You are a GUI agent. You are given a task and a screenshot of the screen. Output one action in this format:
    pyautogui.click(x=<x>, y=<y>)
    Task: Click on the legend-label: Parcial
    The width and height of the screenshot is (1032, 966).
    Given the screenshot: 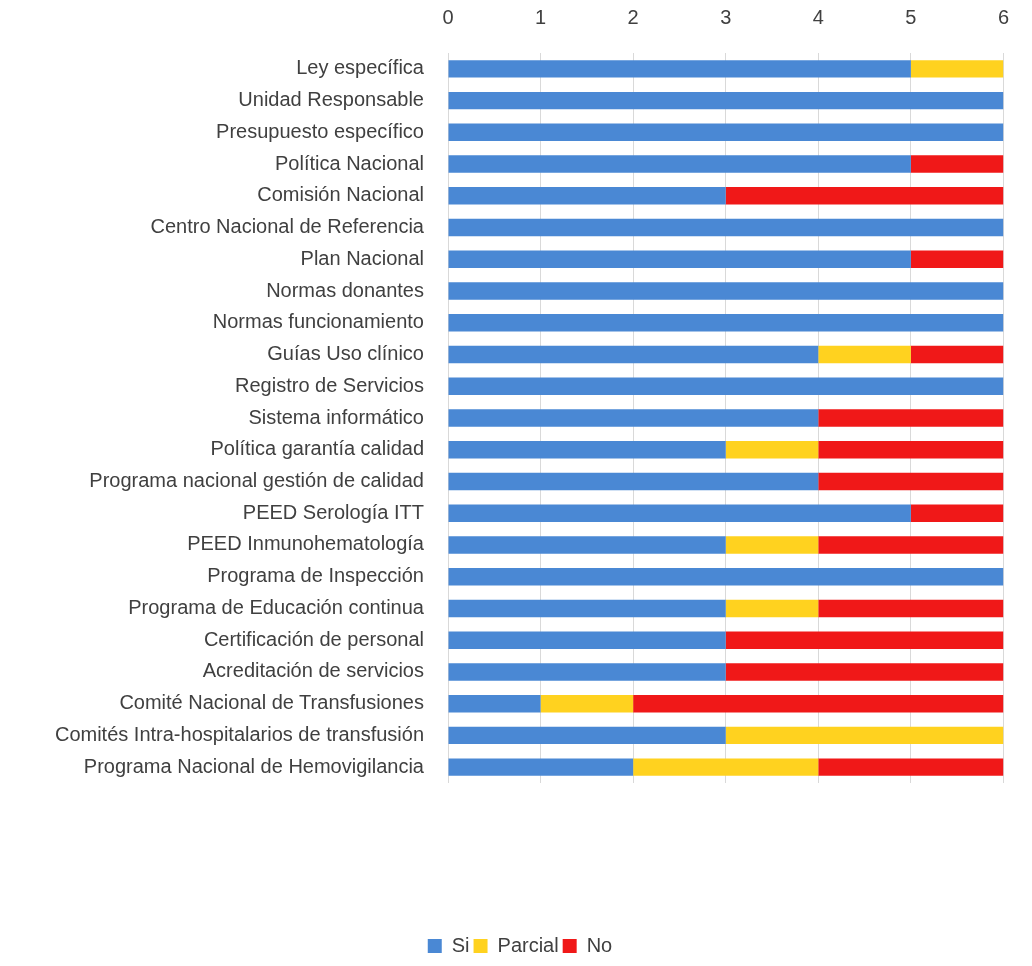 What is the action you would take?
    pyautogui.click(x=528, y=944)
    